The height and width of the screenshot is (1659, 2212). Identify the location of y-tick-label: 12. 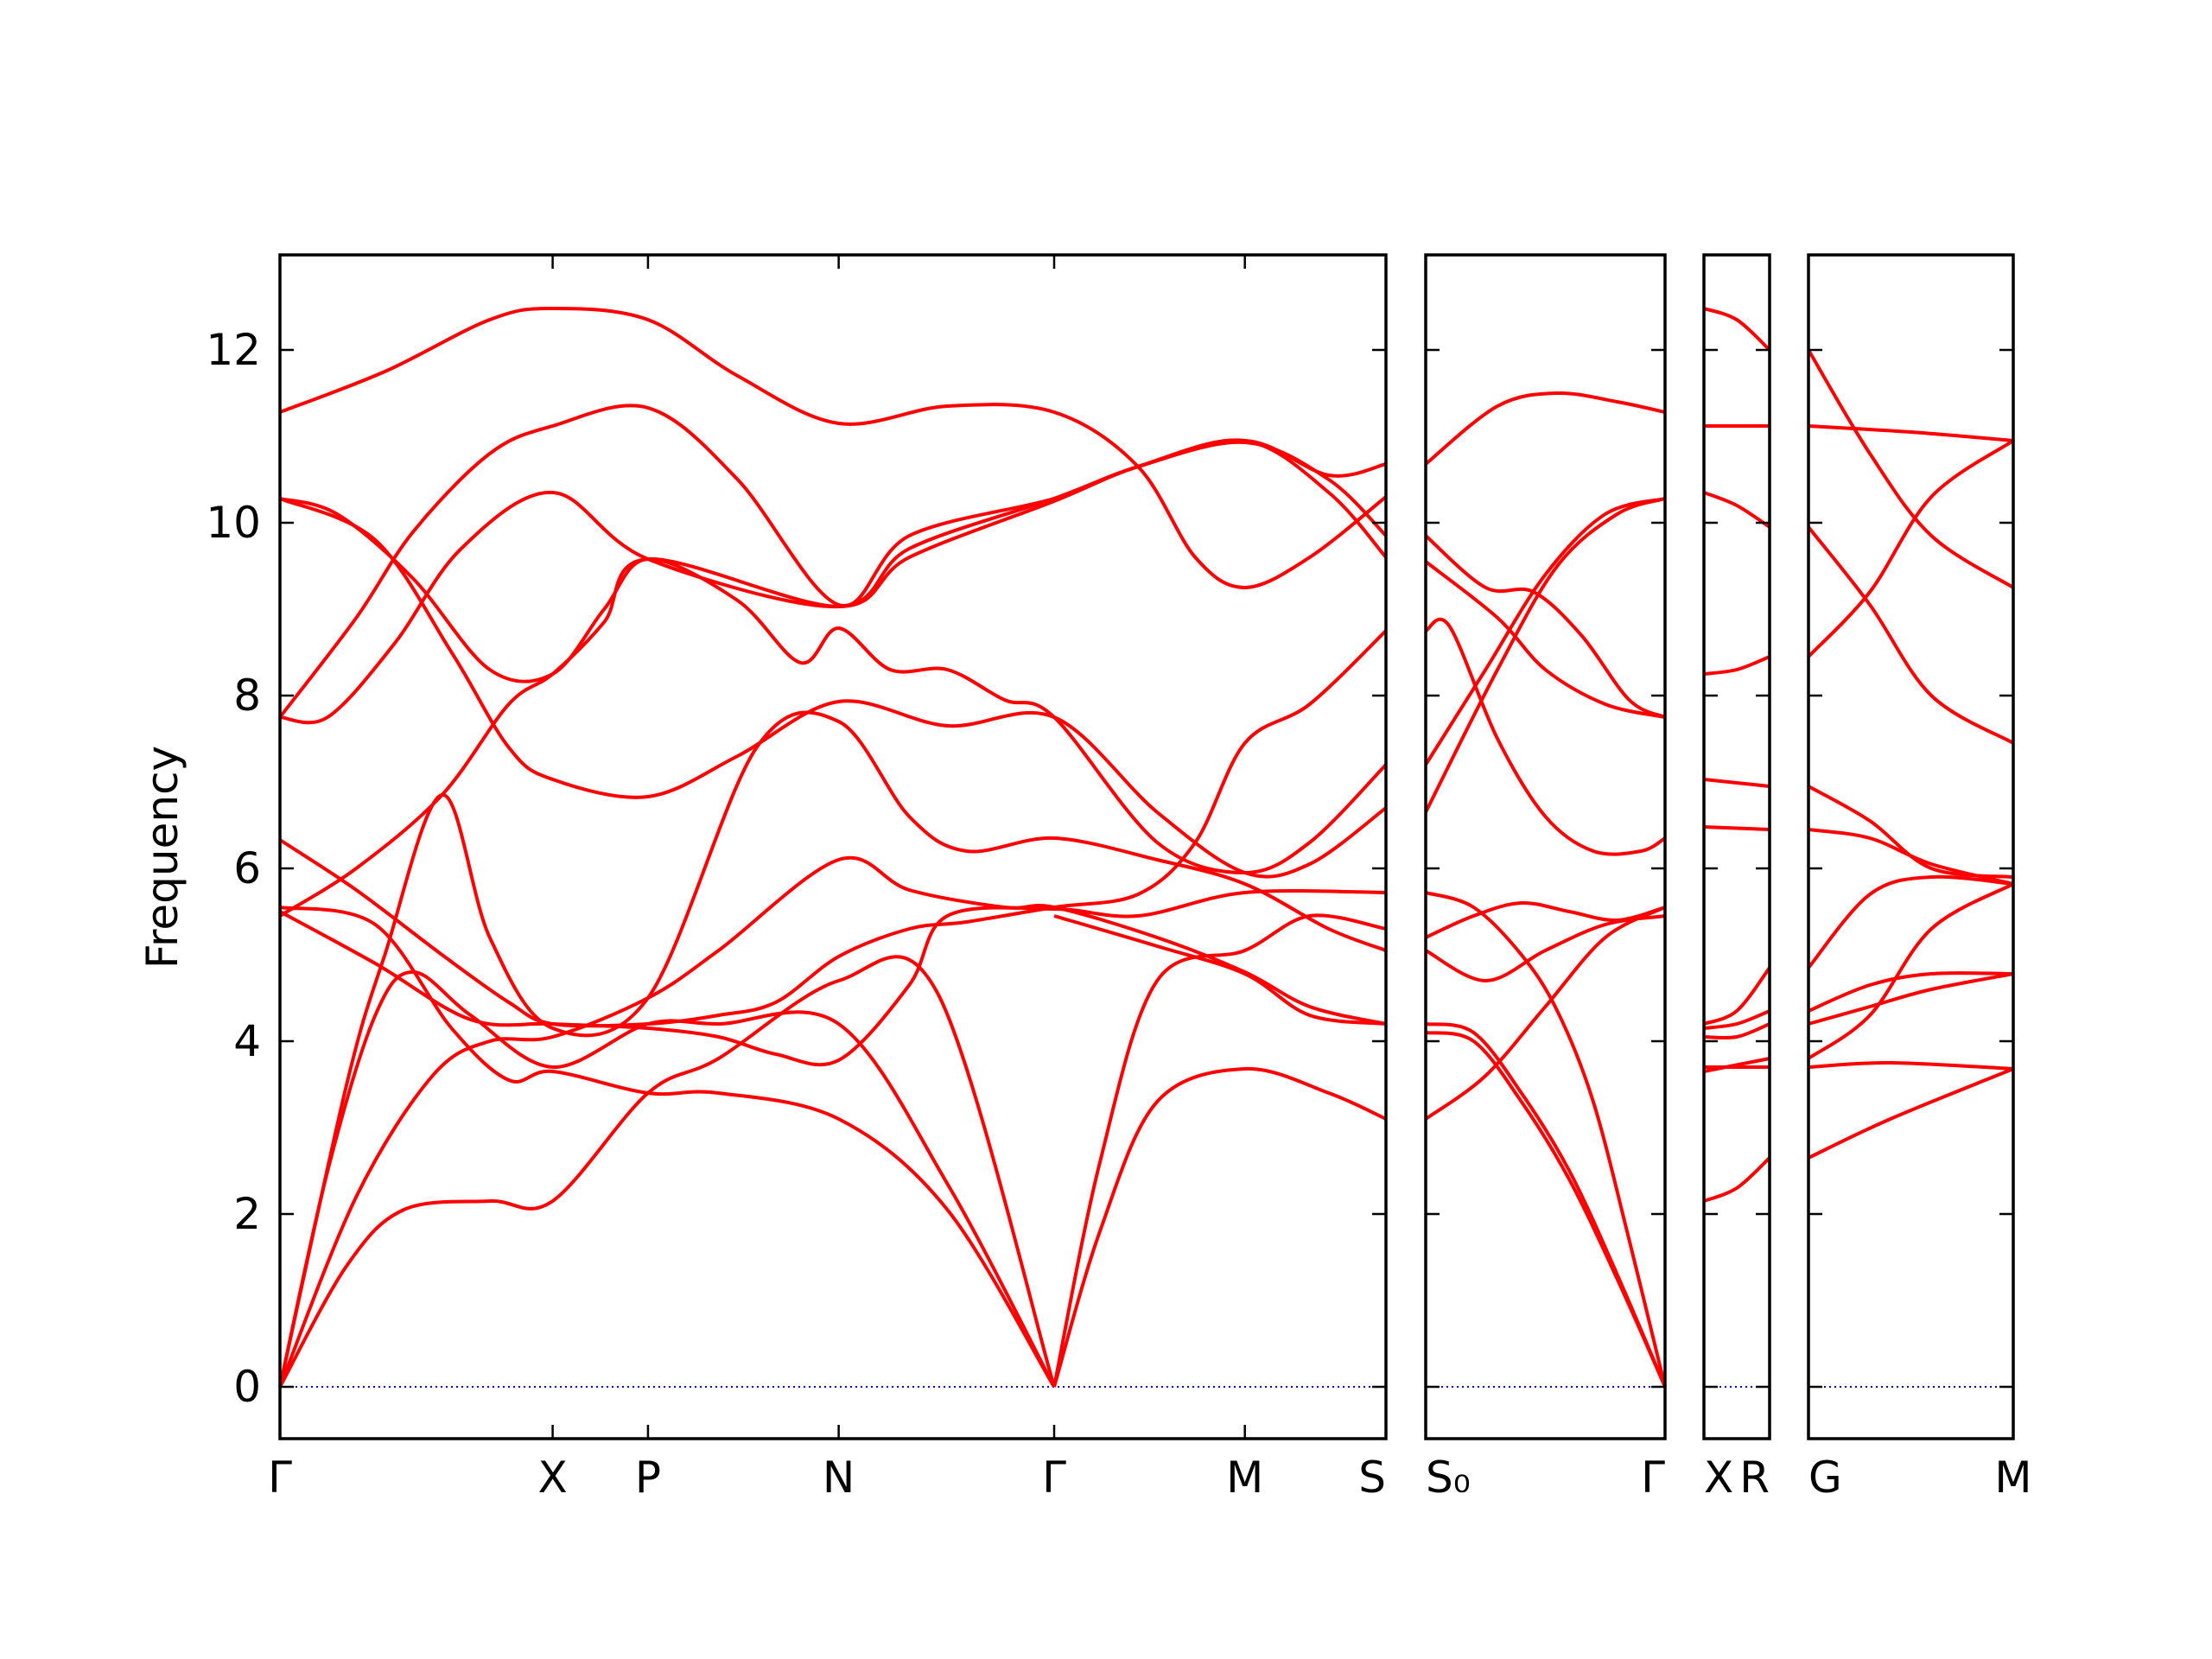
(233, 350).